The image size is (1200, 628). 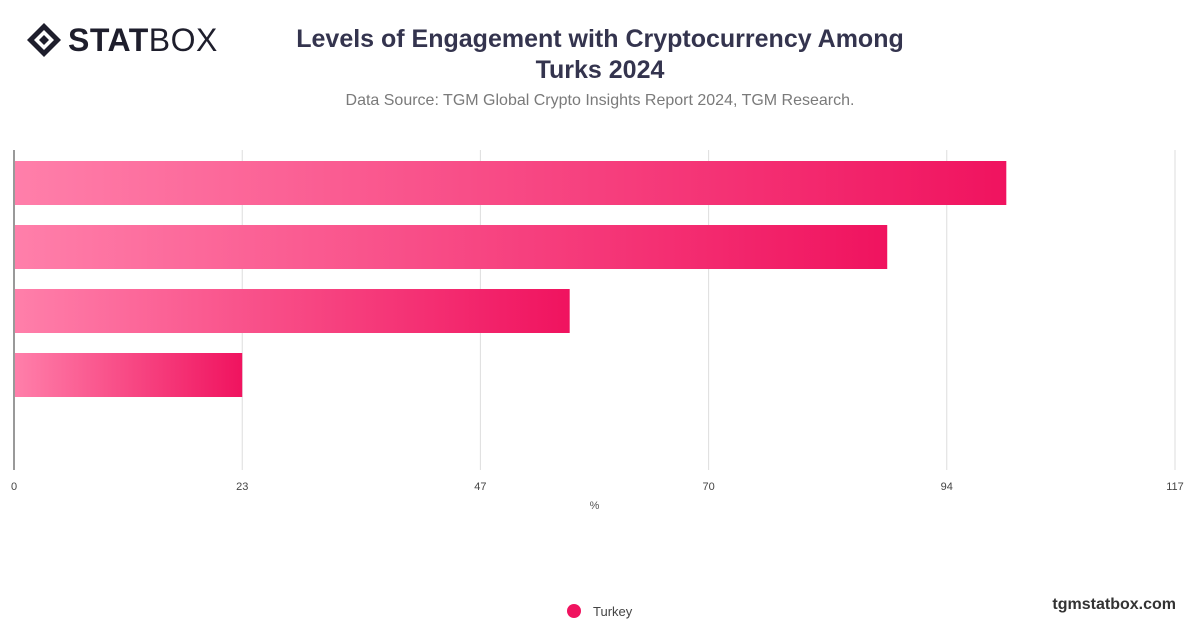 What do you see at coordinates (595, 506) in the screenshot?
I see `x-axis-label: %` at bounding box center [595, 506].